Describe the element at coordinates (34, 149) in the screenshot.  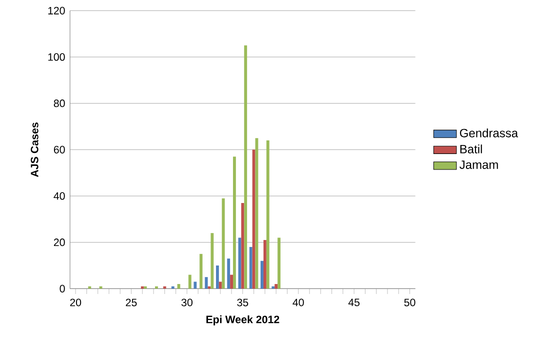
I see `y-axis-title: AJS Cases` at that location.